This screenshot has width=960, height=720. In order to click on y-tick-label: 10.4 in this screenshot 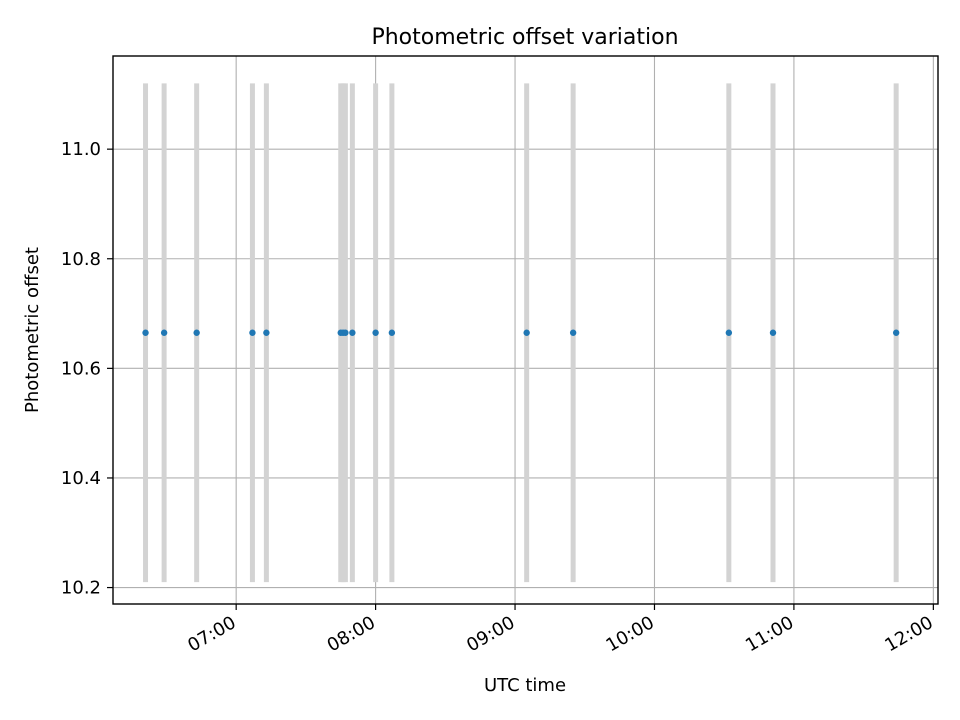, I will do `click(81, 478)`.